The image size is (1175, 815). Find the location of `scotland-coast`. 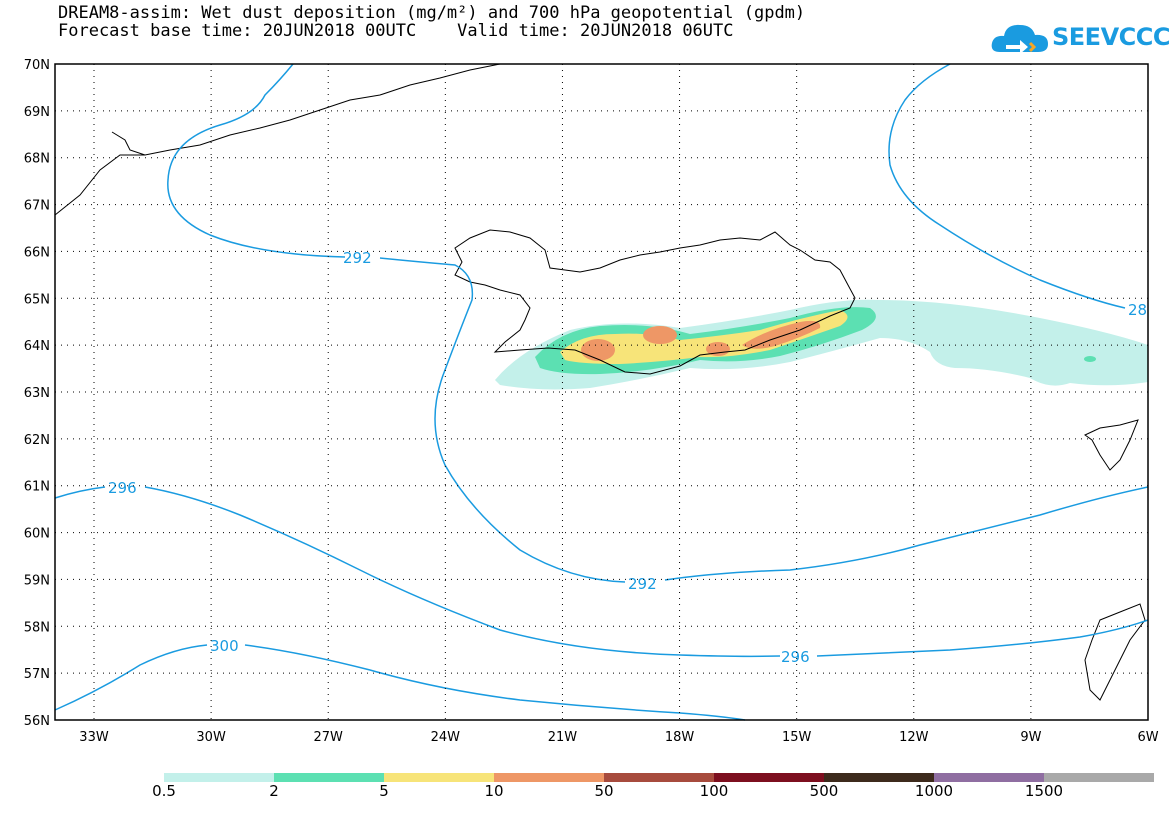

scotland-coast is located at coordinates (1115, 652).